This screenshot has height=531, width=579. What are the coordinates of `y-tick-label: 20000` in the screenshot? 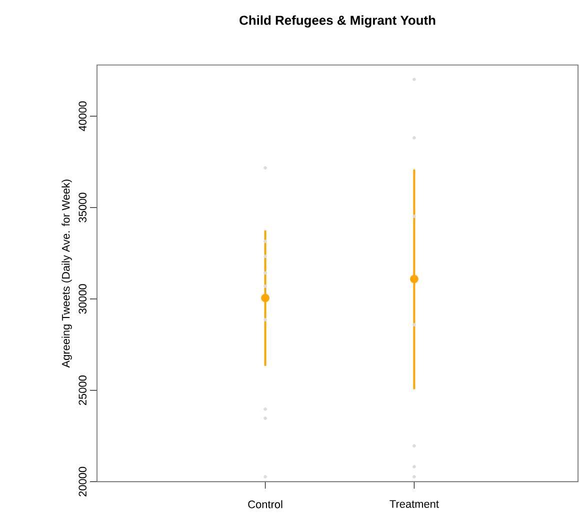 It's located at (82, 481).